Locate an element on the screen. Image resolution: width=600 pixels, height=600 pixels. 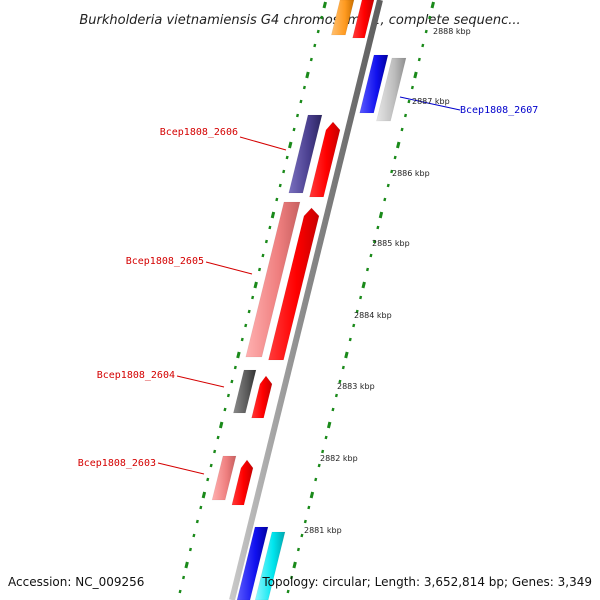
kbp-label-2882: 2882 kbp is located at coordinates (339, 458).